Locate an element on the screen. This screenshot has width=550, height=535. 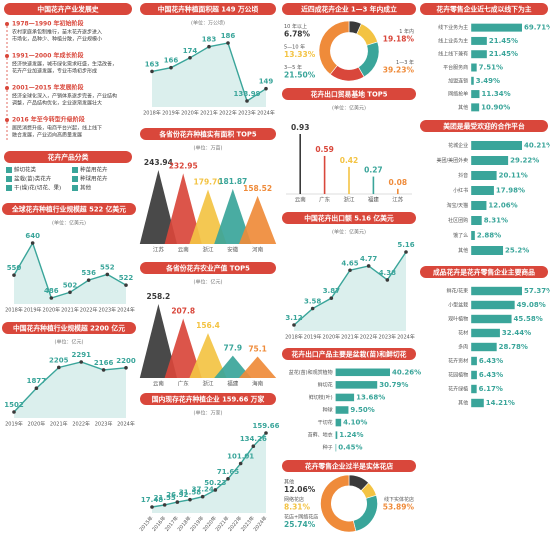
x-tick-label: 2019年 is located at coordinates (313, 337).